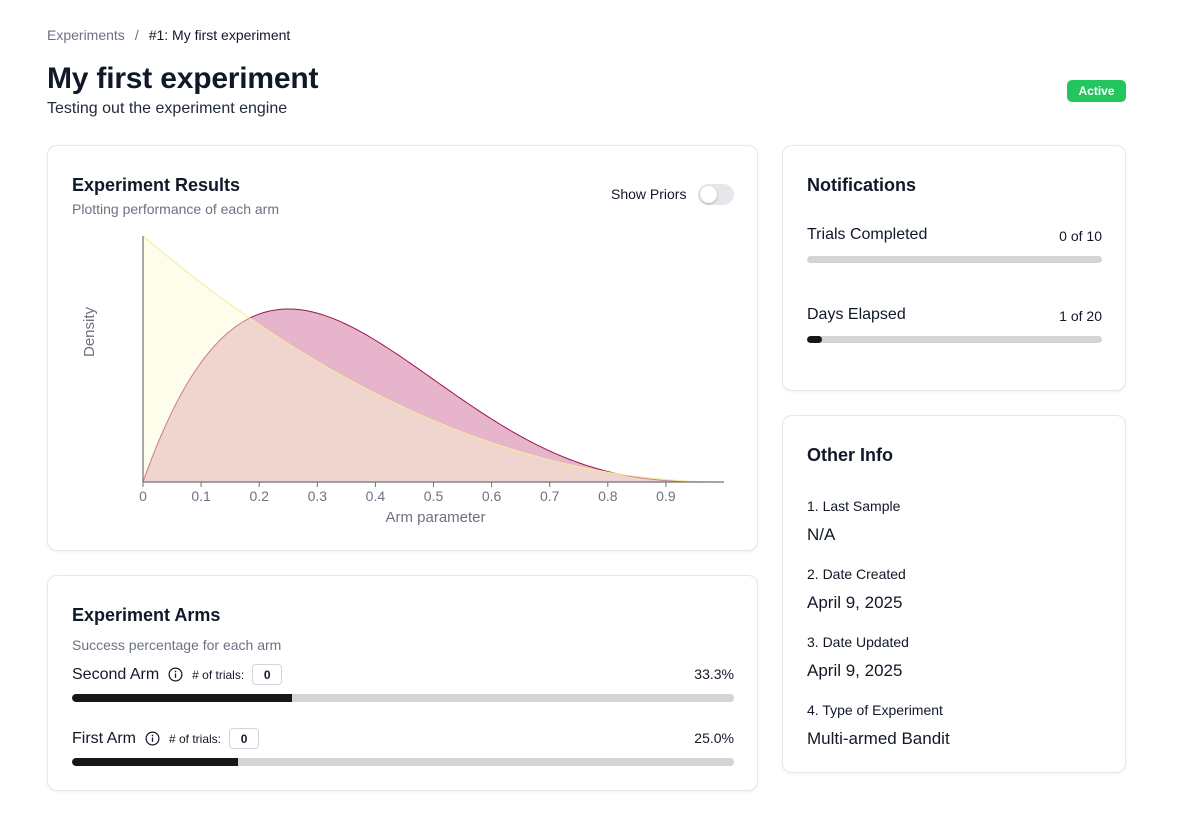 Image resolution: width=1185 pixels, height=814 pixels. Describe the element at coordinates (201, 496) in the screenshot. I see `x-tick-label: 0.1` at that location.